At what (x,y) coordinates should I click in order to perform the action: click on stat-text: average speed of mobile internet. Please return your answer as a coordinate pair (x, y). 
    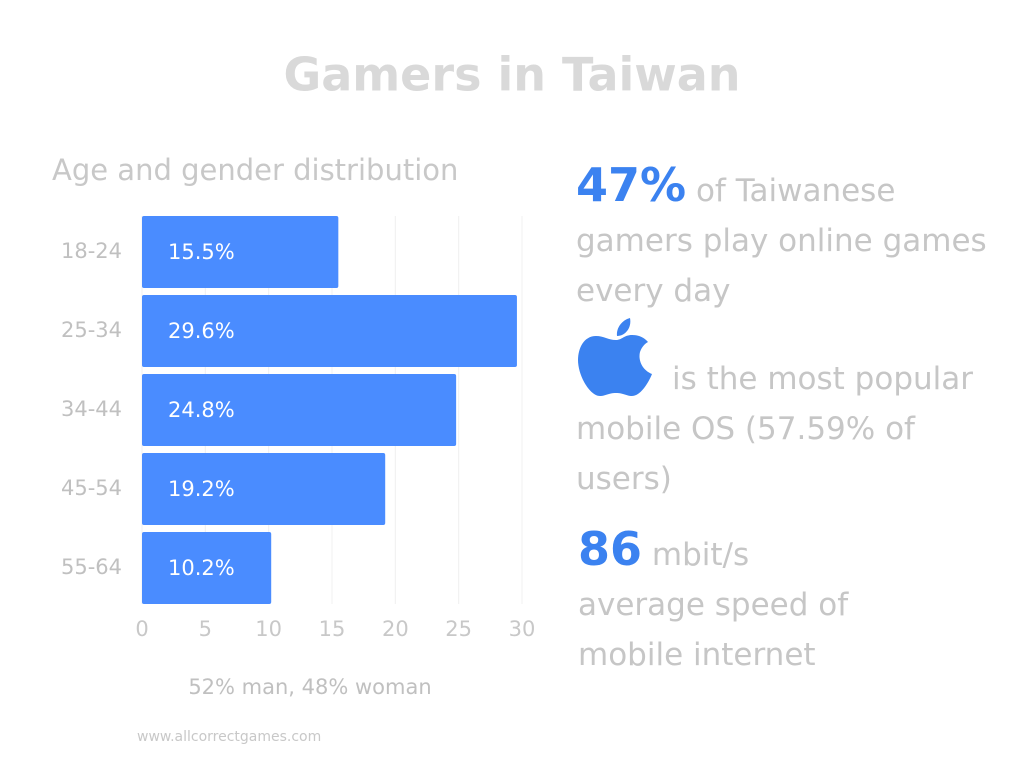
    Looking at the image, I should click on (713, 630).